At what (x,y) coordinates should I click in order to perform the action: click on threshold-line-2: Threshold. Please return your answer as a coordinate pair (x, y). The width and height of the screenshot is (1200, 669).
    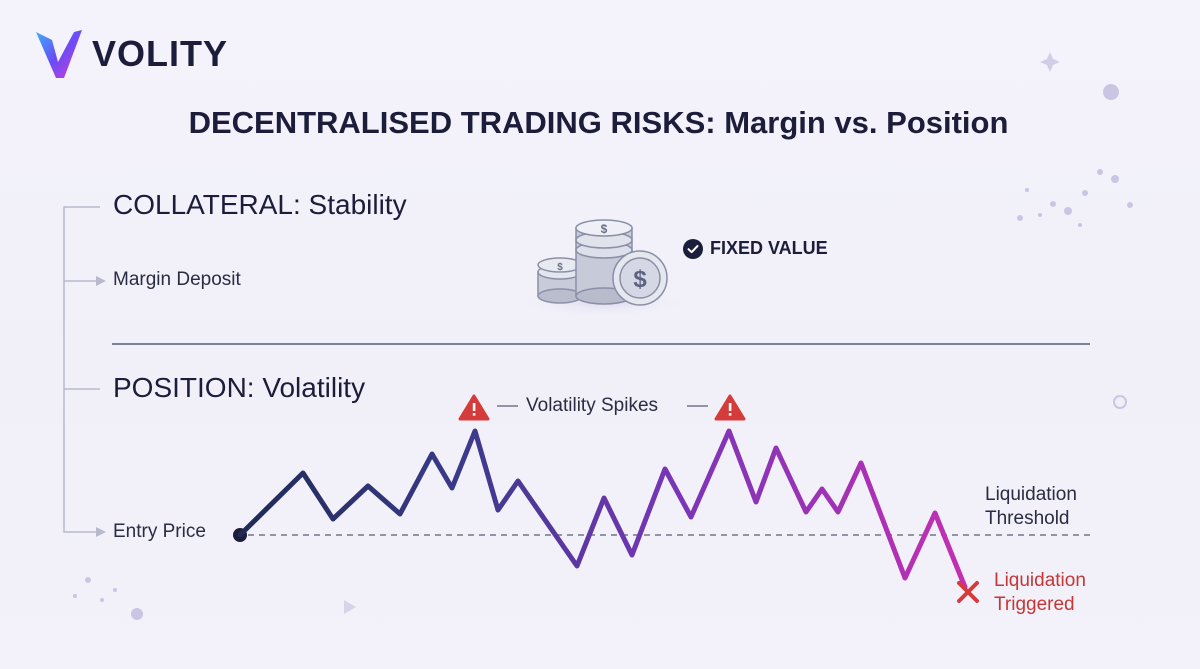
    Looking at the image, I should click on (1027, 518).